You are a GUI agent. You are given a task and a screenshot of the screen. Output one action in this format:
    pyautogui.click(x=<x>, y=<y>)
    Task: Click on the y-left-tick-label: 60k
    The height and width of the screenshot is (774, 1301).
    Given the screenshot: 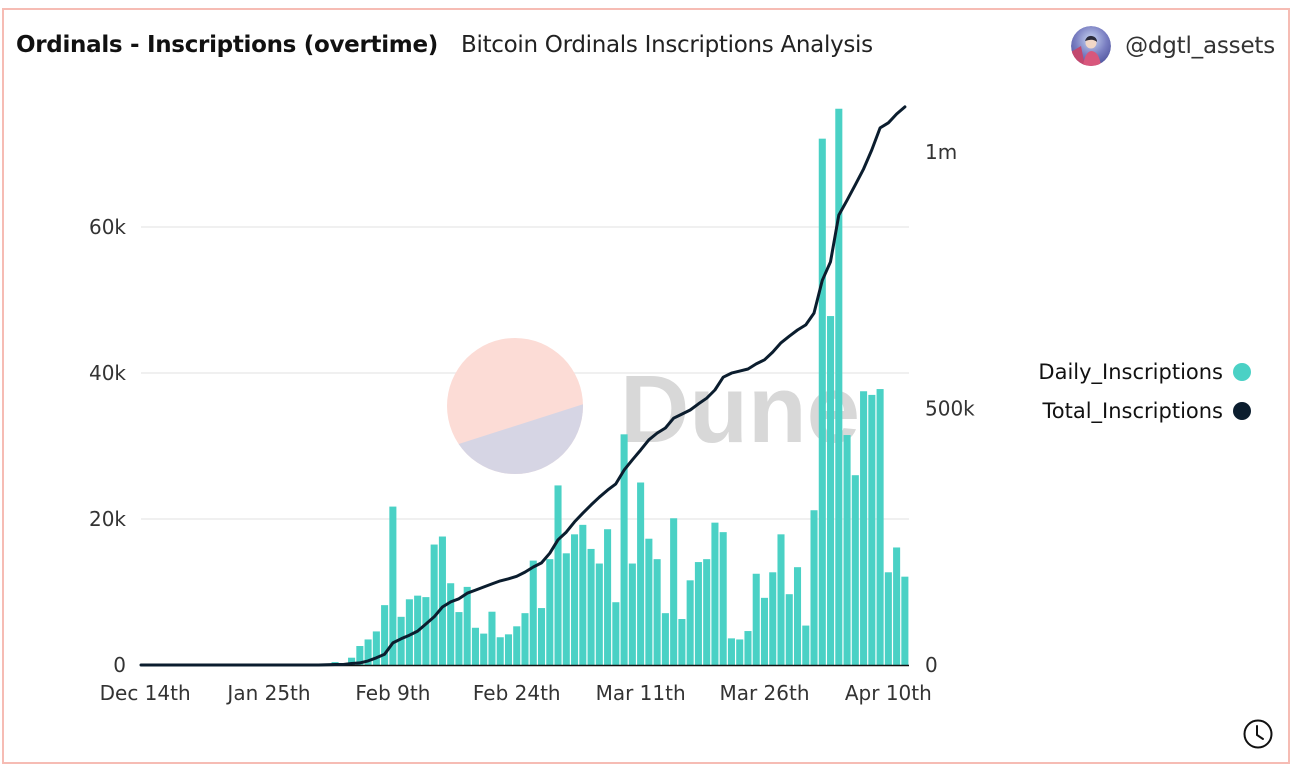 What is the action you would take?
    pyautogui.click(x=107, y=227)
    